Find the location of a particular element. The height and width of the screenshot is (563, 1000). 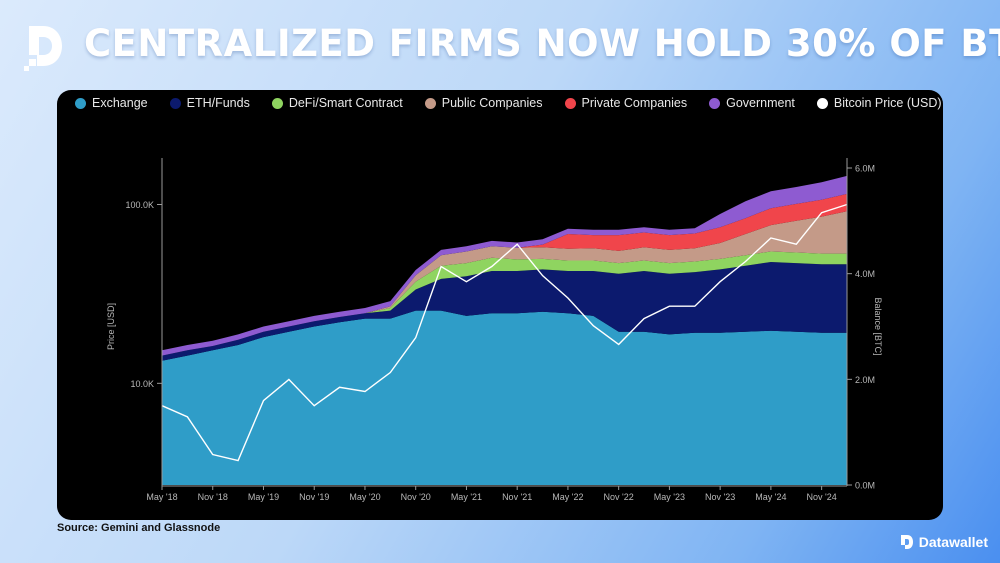

x-tick-label: Nov '18 is located at coordinates (213, 497).